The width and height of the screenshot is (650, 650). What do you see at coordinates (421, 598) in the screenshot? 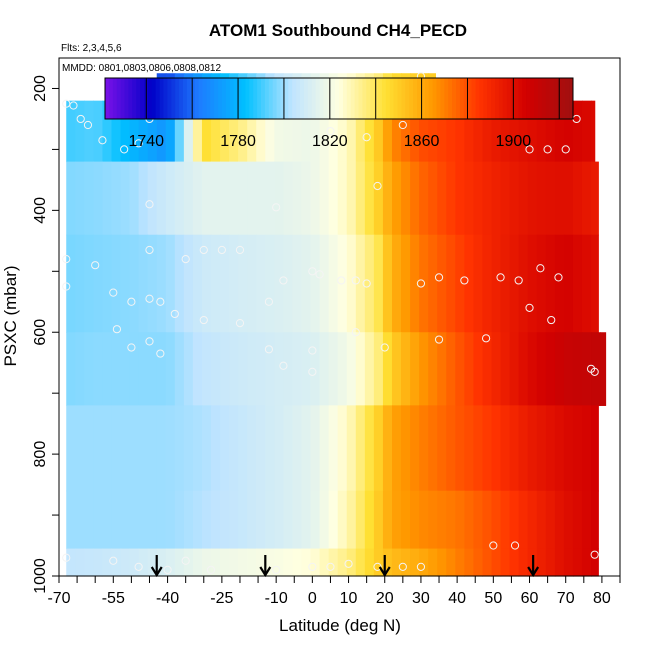
I see `x-tick-label: 30` at bounding box center [421, 598].